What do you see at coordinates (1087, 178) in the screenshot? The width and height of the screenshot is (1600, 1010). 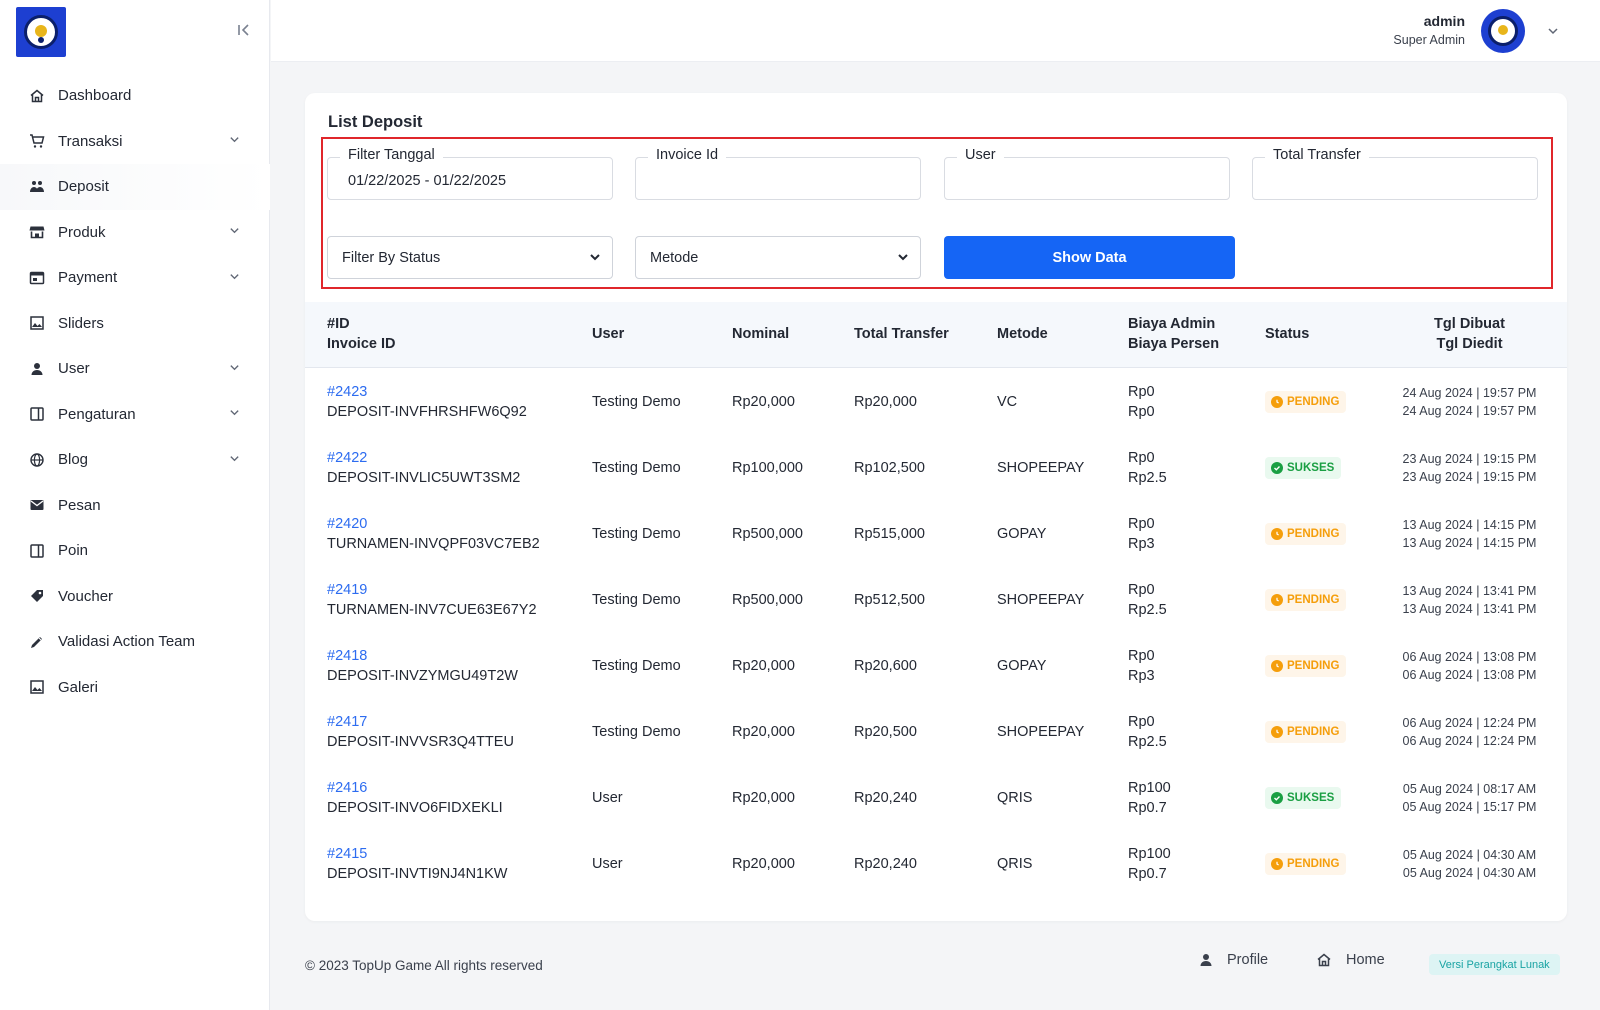 I see `user-filter-input` at bounding box center [1087, 178].